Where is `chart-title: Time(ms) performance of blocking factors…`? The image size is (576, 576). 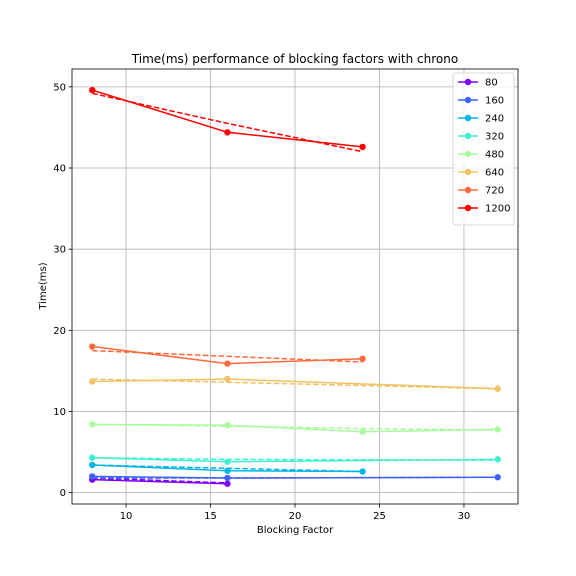
chart-title: Time(ms) performance of blocking factors… is located at coordinates (294, 59).